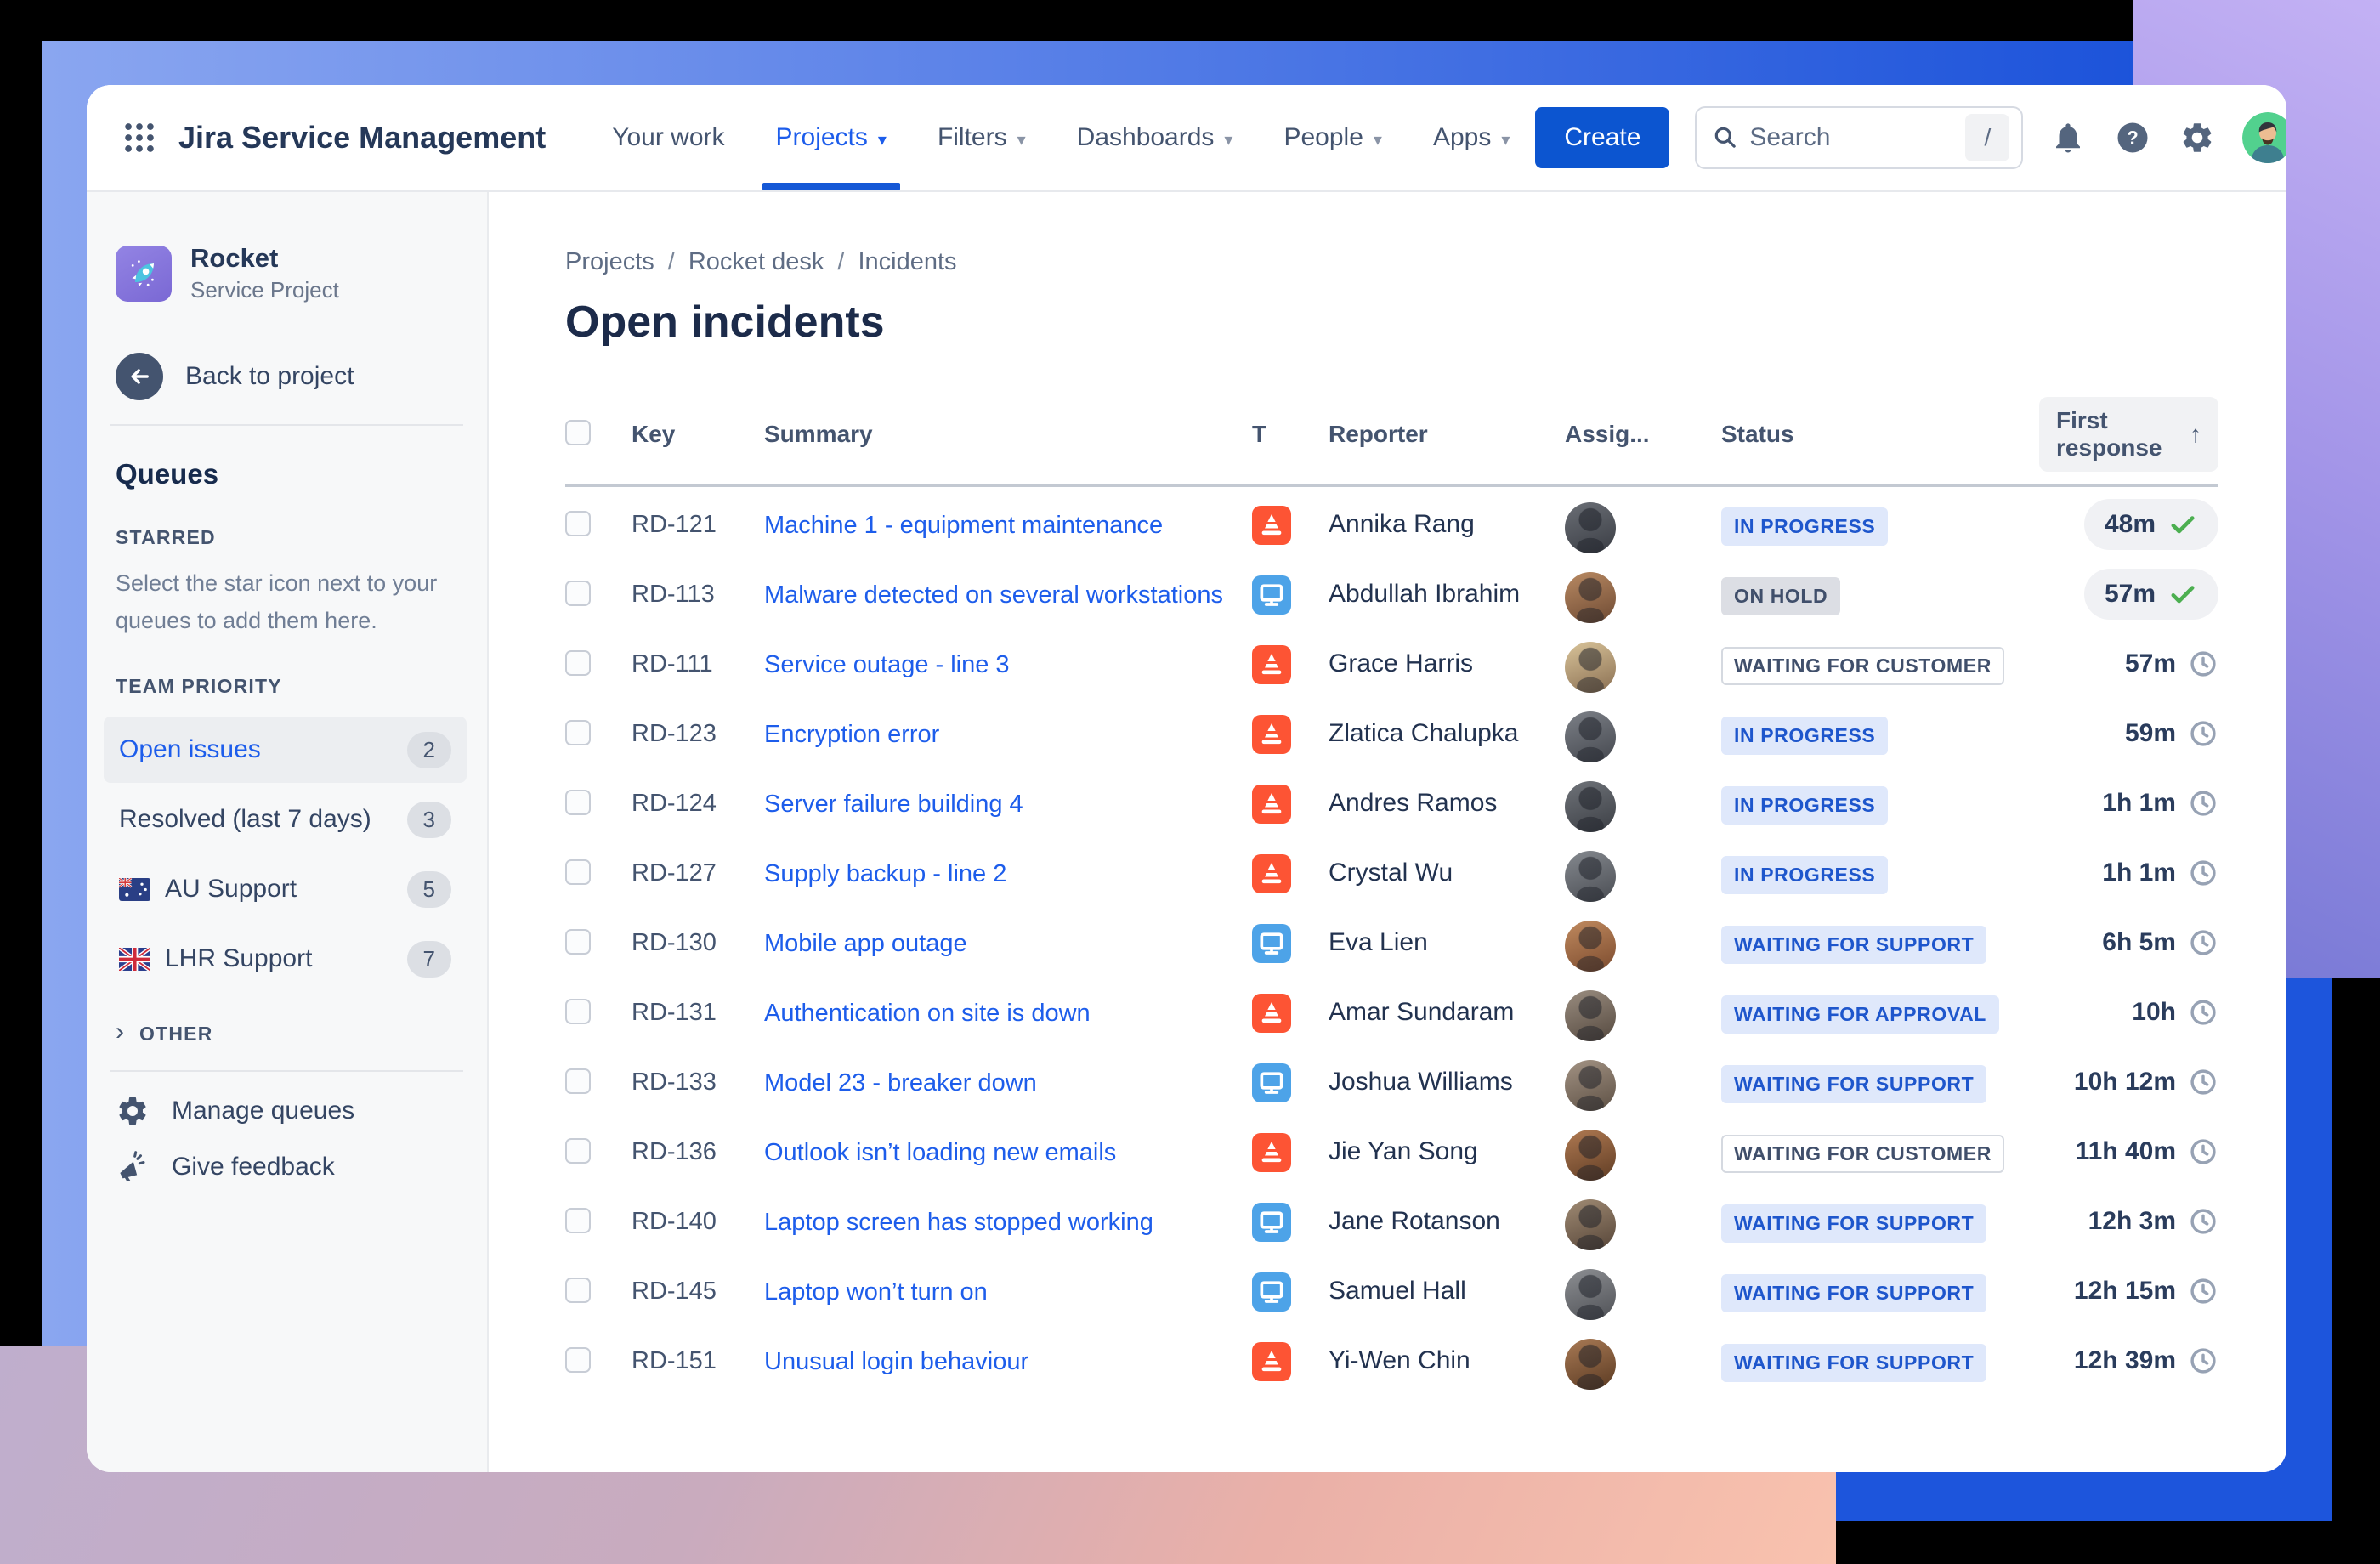 The height and width of the screenshot is (1564, 2380). I want to click on issue-summary-link: Laptop won’t turn on, so click(876, 1292).